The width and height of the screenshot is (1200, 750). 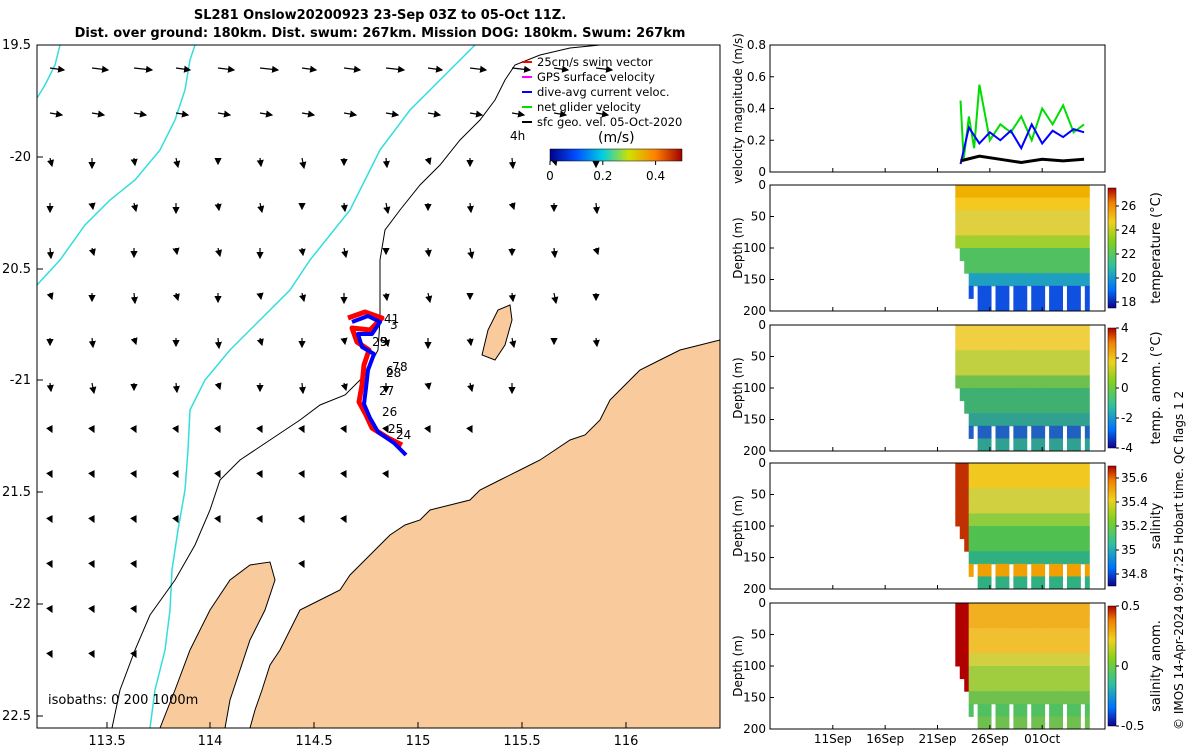 What do you see at coordinates (1125, 666) in the screenshot?
I see `colorbar-tick-label: 0` at bounding box center [1125, 666].